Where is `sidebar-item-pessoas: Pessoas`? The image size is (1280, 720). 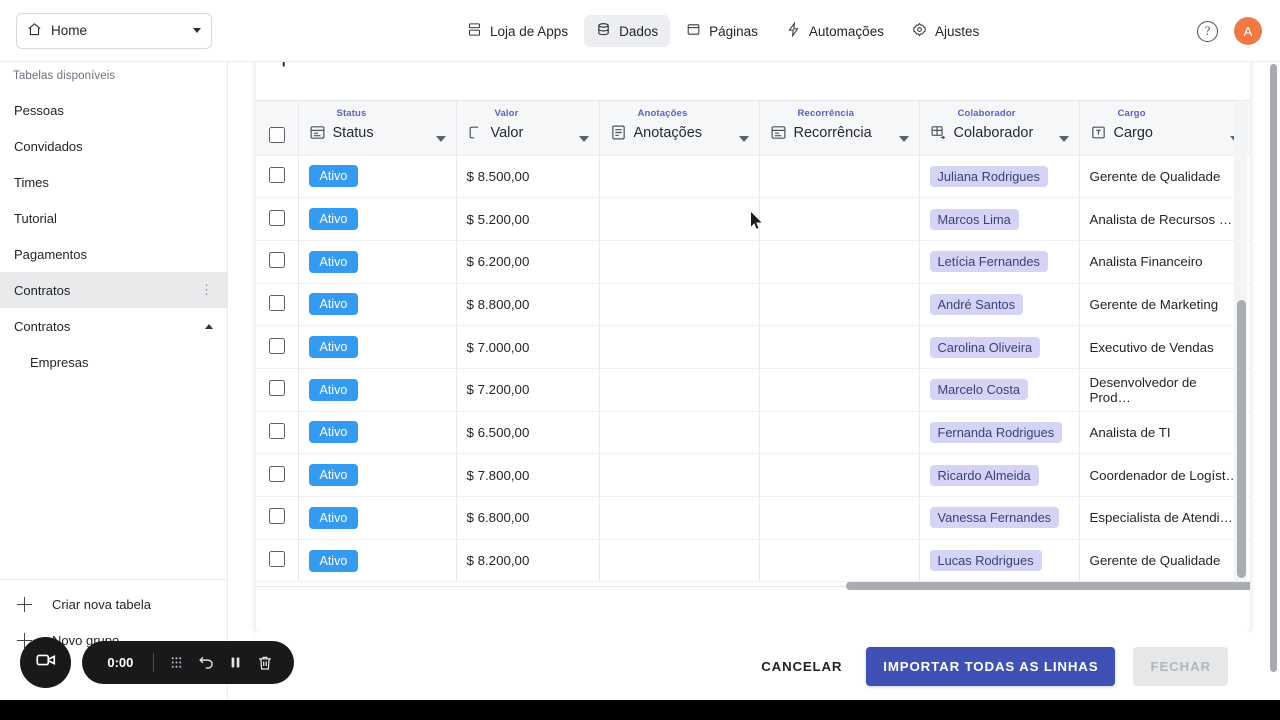
sidebar-item-pessoas: Pessoas is located at coordinates (113, 110).